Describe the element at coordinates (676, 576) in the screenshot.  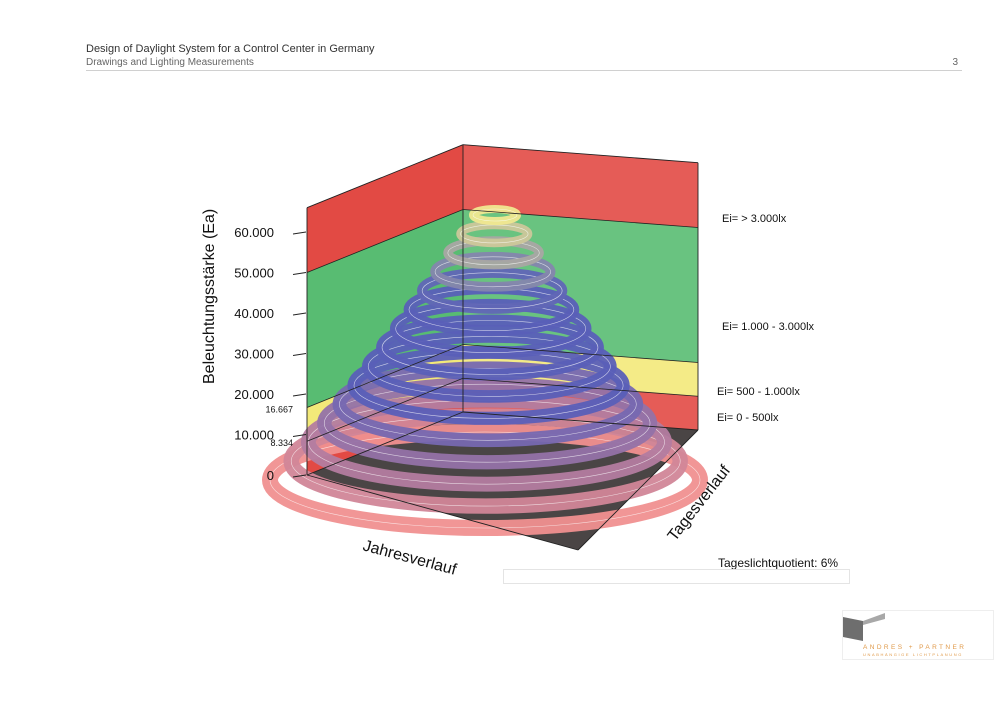
I see `note-box` at that location.